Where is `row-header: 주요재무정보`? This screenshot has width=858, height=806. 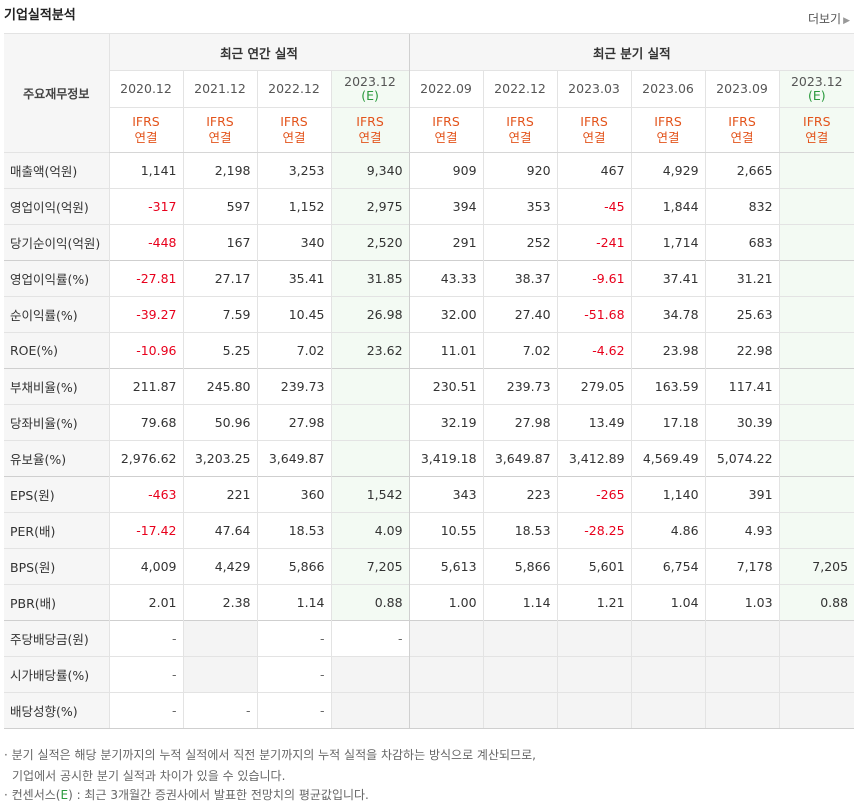
row-header: 주요재무정보 is located at coordinates (56, 93).